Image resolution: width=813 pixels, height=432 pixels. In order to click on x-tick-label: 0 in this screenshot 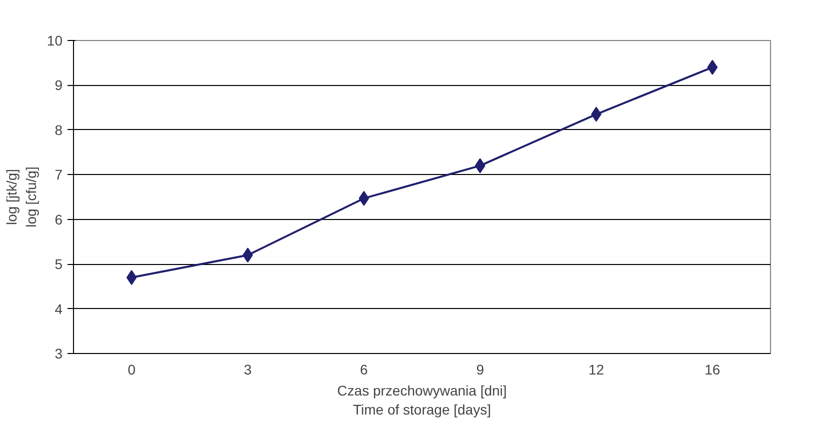, I will do `click(132, 370)`.